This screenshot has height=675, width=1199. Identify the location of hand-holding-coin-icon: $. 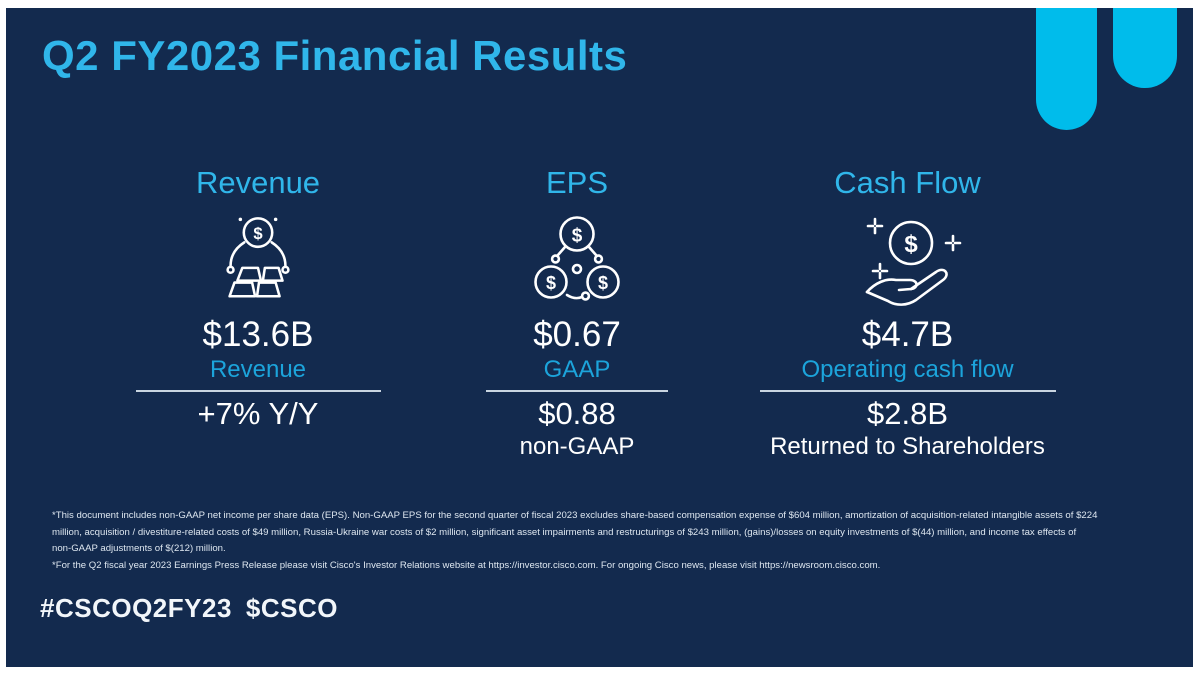
(907, 261).